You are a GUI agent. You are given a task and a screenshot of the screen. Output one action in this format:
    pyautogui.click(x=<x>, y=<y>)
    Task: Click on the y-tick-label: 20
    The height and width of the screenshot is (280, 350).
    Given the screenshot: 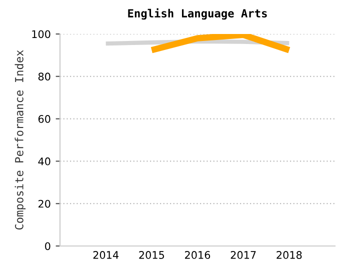 What is the action you would take?
    pyautogui.click(x=44, y=204)
    